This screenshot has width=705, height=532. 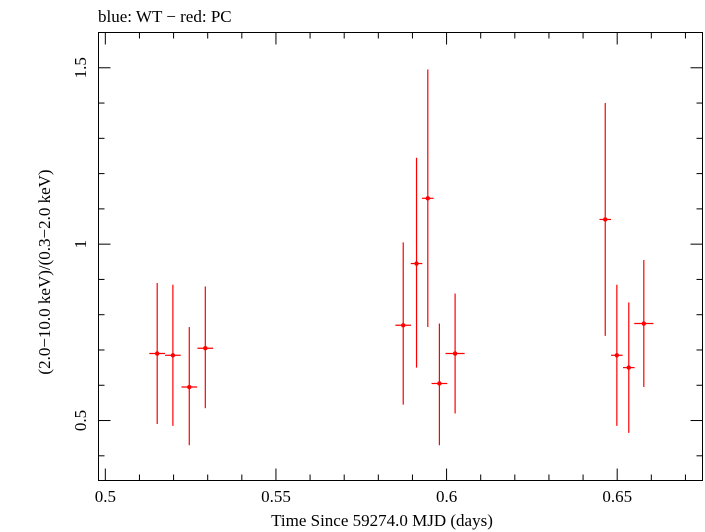 I want to click on x-axis-tick-labels: 0.5 0.55 0.6 0.65, so click(x=363, y=496).